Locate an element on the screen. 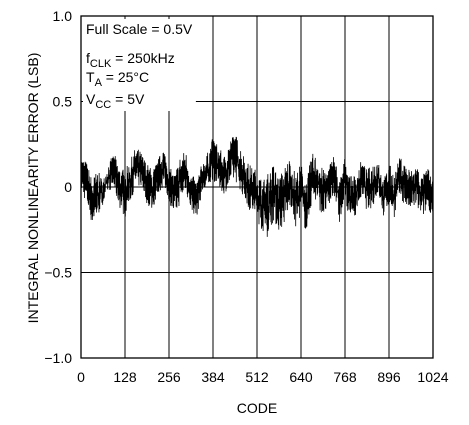 The image size is (469, 425). x-tick-label: 256 is located at coordinates (169, 377).